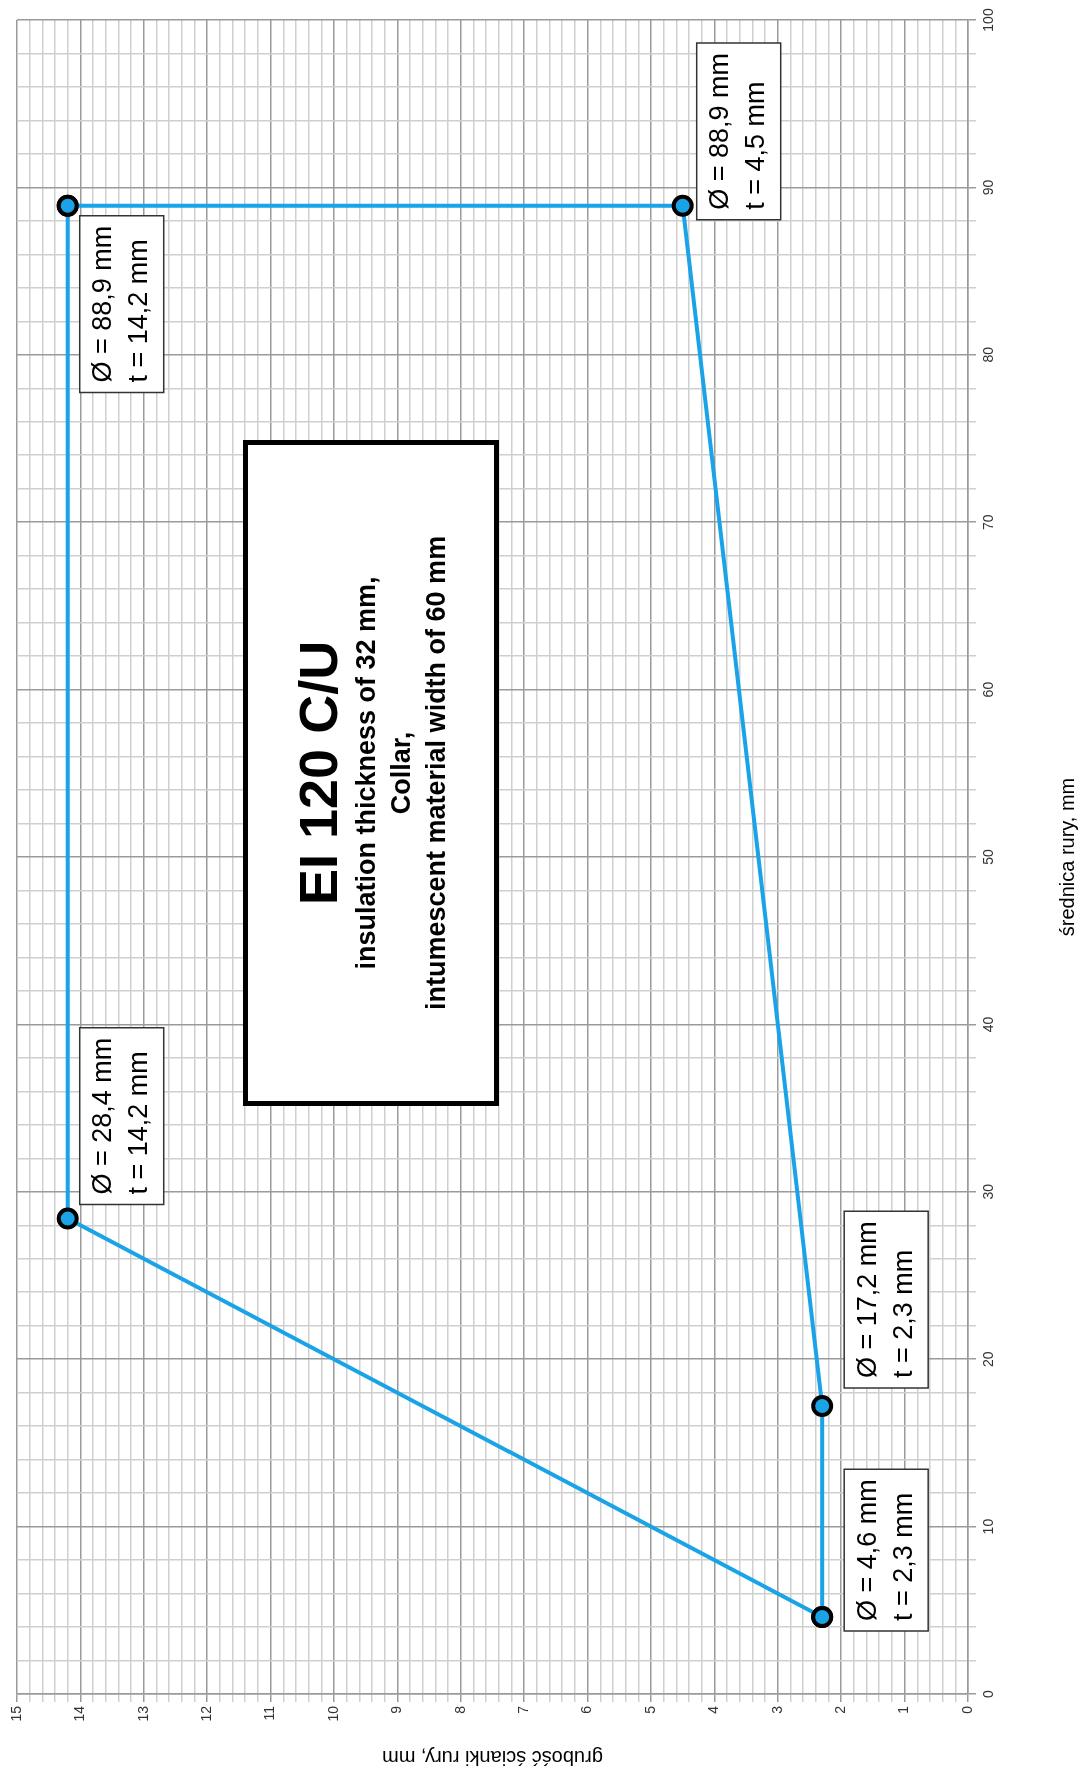 Image resolution: width=1088 pixels, height=1787 pixels. What do you see at coordinates (318, 773) in the screenshot?
I see `text: EI 120 C/U` at bounding box center [318, 773].